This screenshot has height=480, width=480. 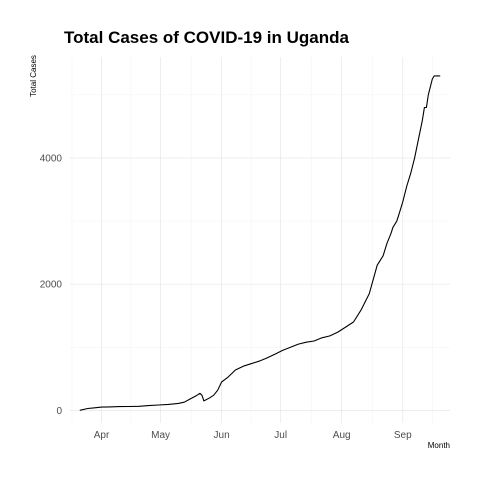 I want to click on x-tick-label: Jul, so click(x=280, y=435).